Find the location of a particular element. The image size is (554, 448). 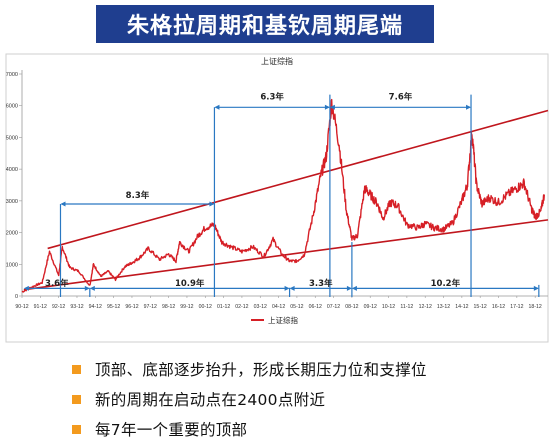

cycle-arrow-3-6-head-left is located at coordinates (26, 288).